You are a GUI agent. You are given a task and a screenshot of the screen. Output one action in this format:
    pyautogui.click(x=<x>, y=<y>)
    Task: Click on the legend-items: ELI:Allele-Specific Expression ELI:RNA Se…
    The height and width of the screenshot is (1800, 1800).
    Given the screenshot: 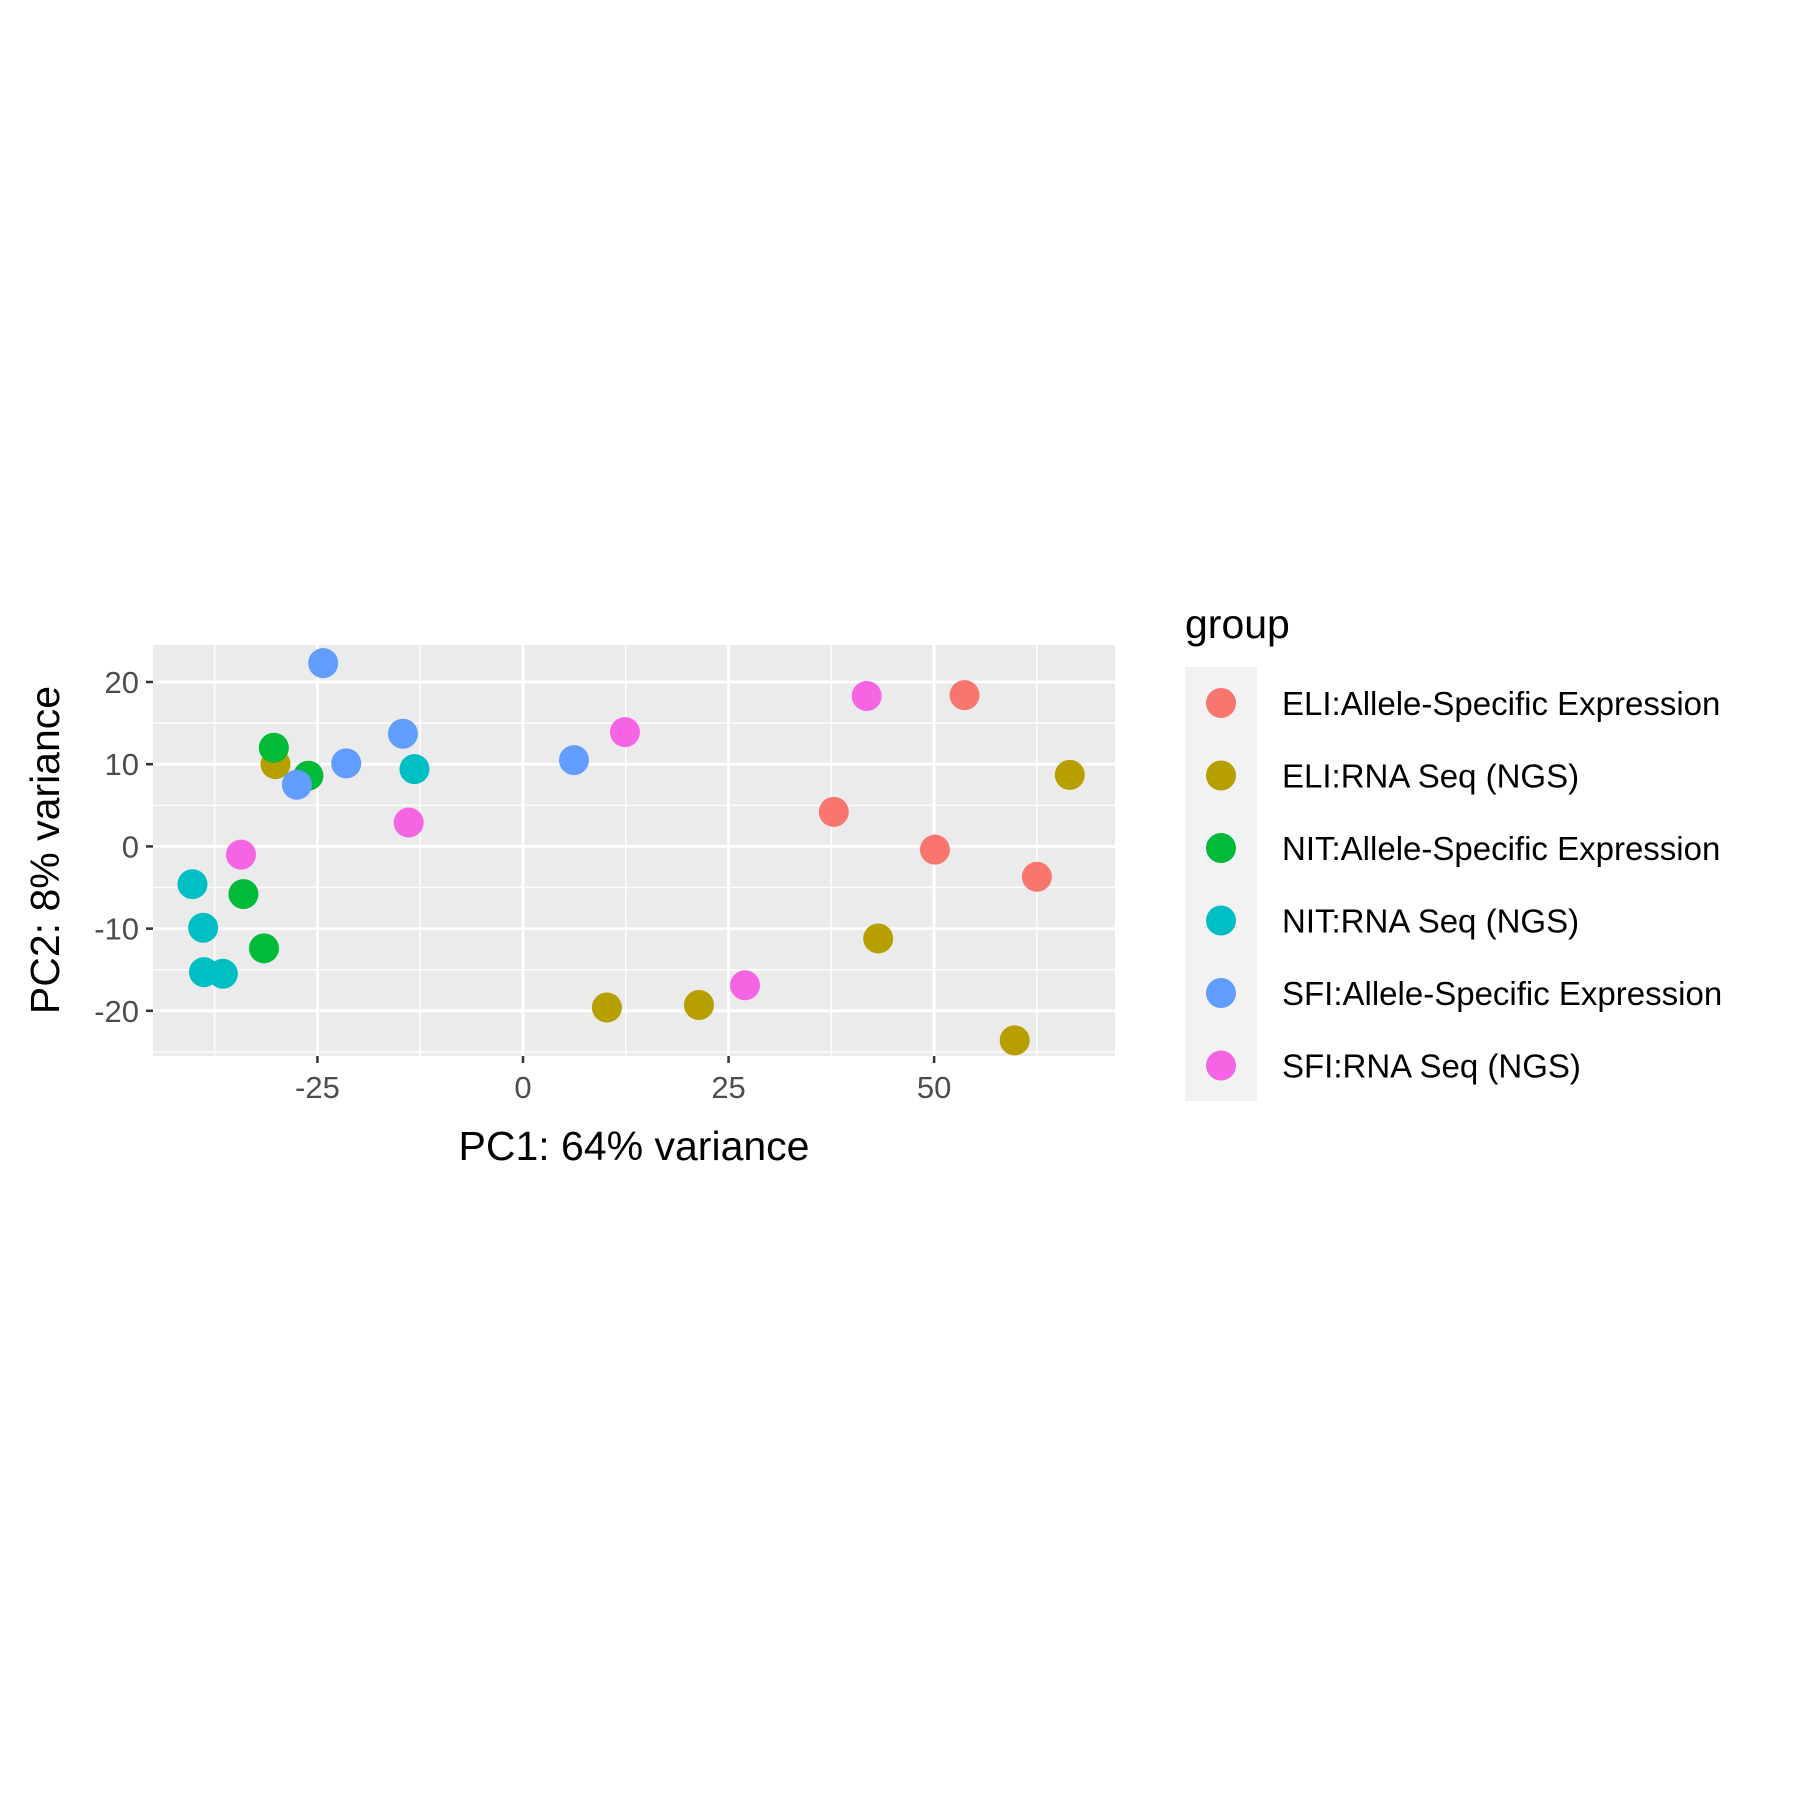 What is the action you would take?
    pyautogui.click(x=1464, y=885)
    